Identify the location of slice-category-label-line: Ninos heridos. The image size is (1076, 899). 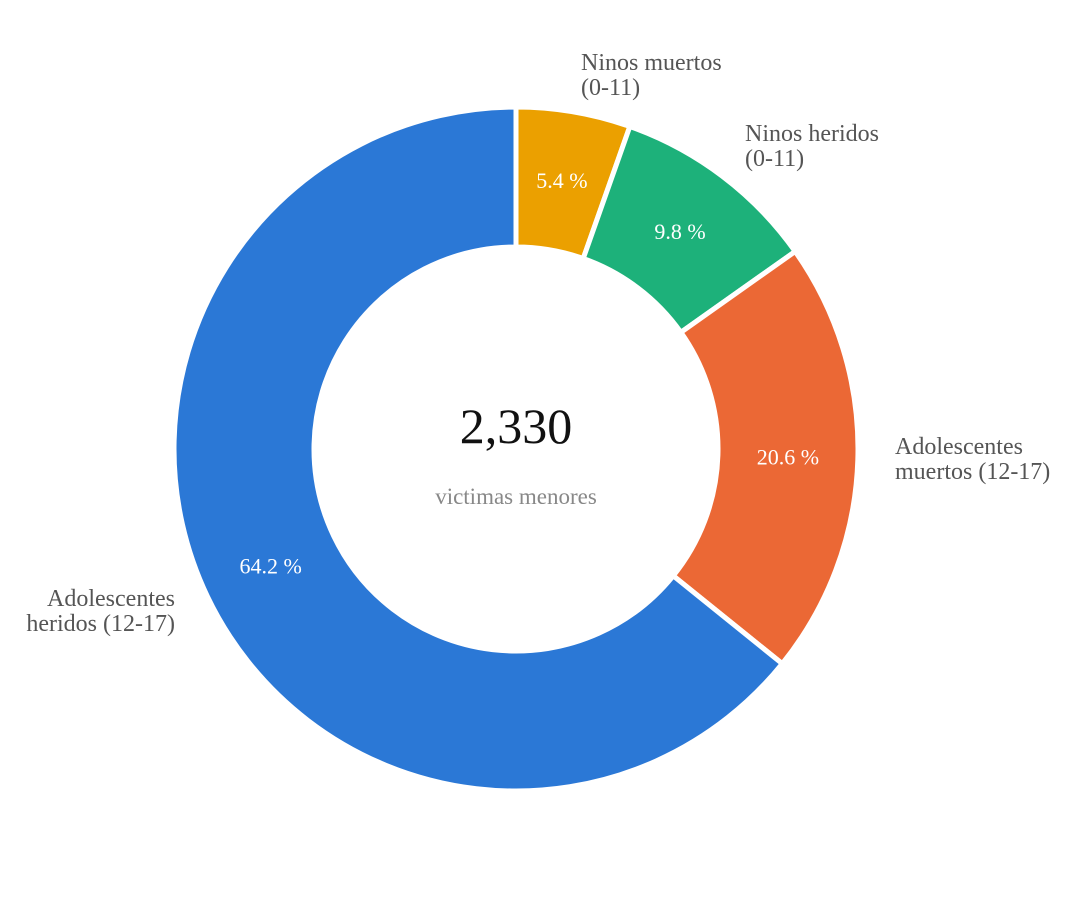
(812, 134).